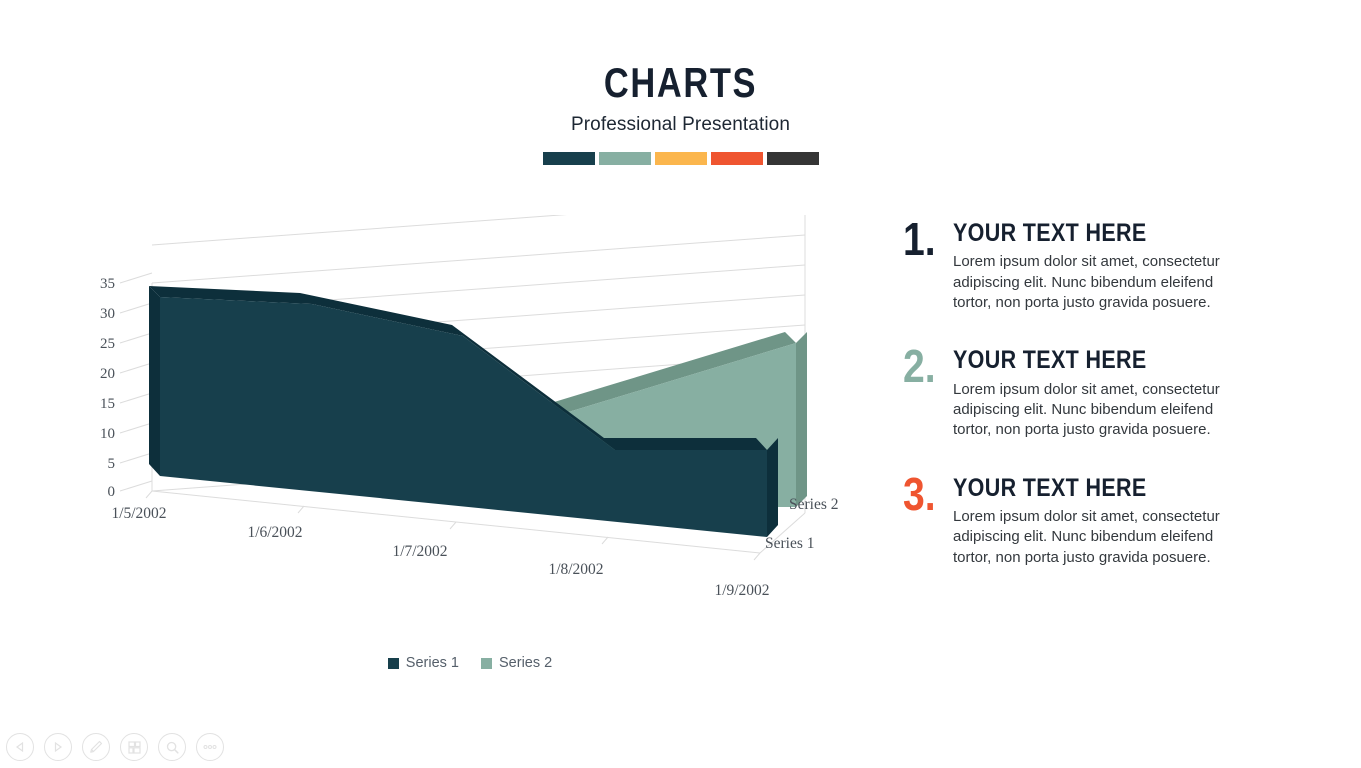 This screenshot has width=1361, height=768. I want to click on svg-text: 1/6/2002, so click(274, 532).